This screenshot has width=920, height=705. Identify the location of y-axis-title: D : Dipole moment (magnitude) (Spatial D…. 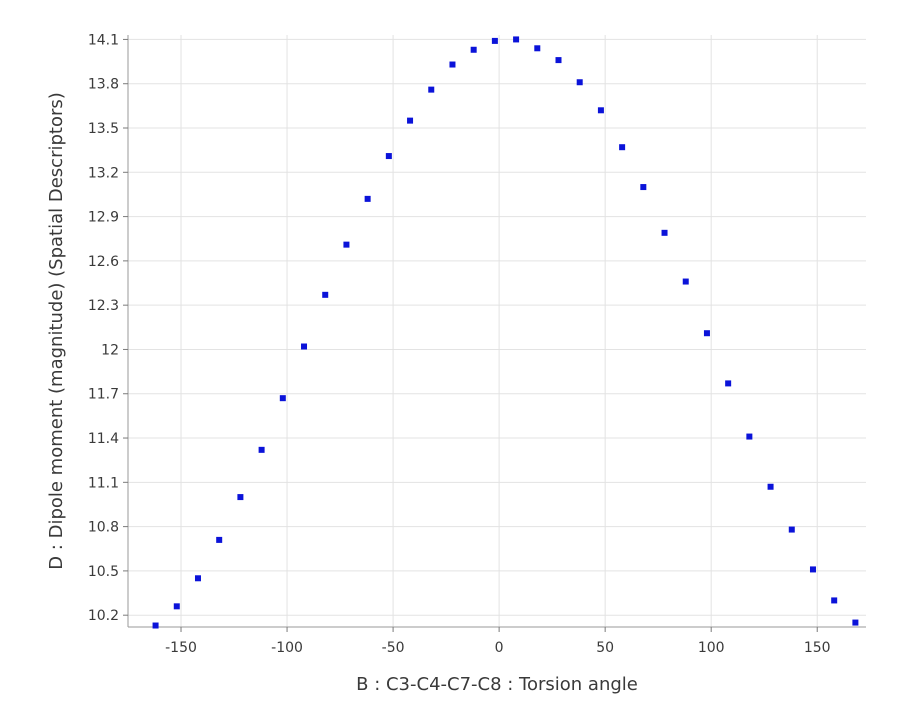
(56, 331).